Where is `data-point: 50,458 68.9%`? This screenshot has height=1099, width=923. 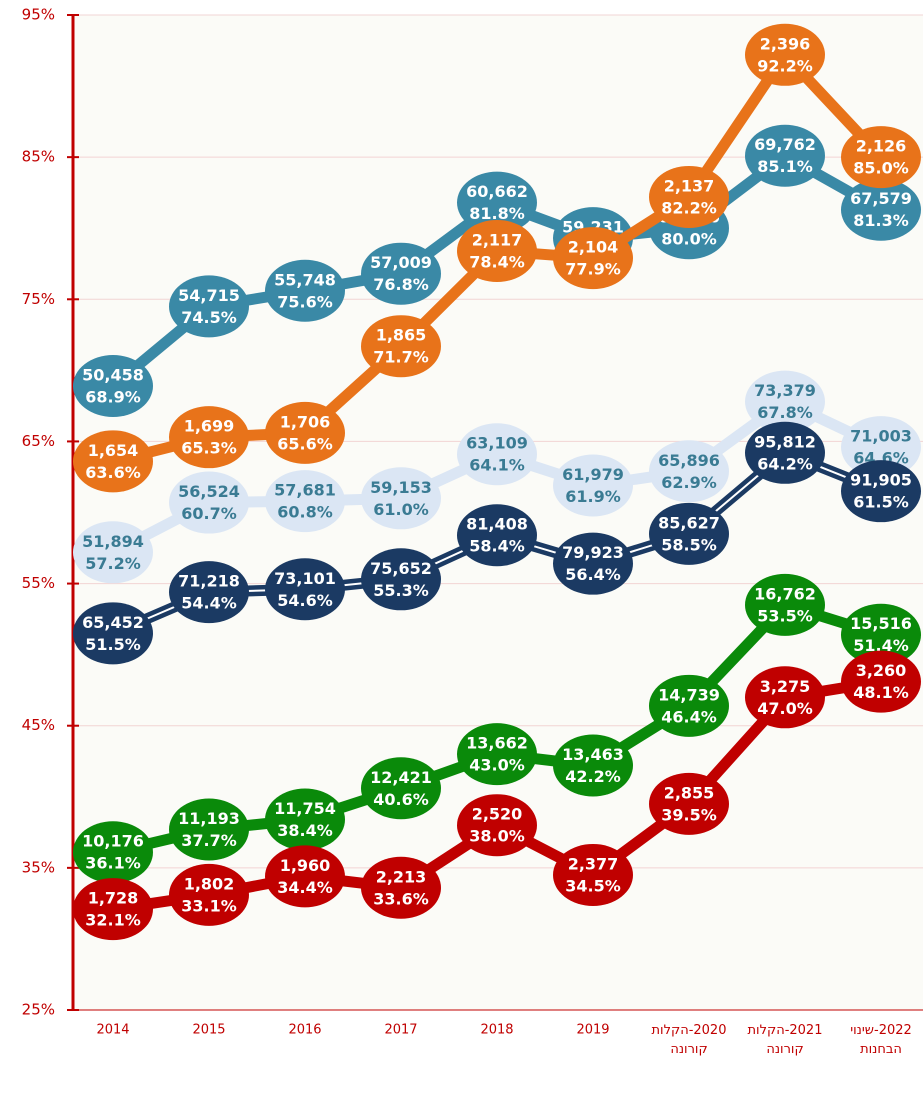
data-point: 50,458 68.9% is located at coordinates (113, 385).